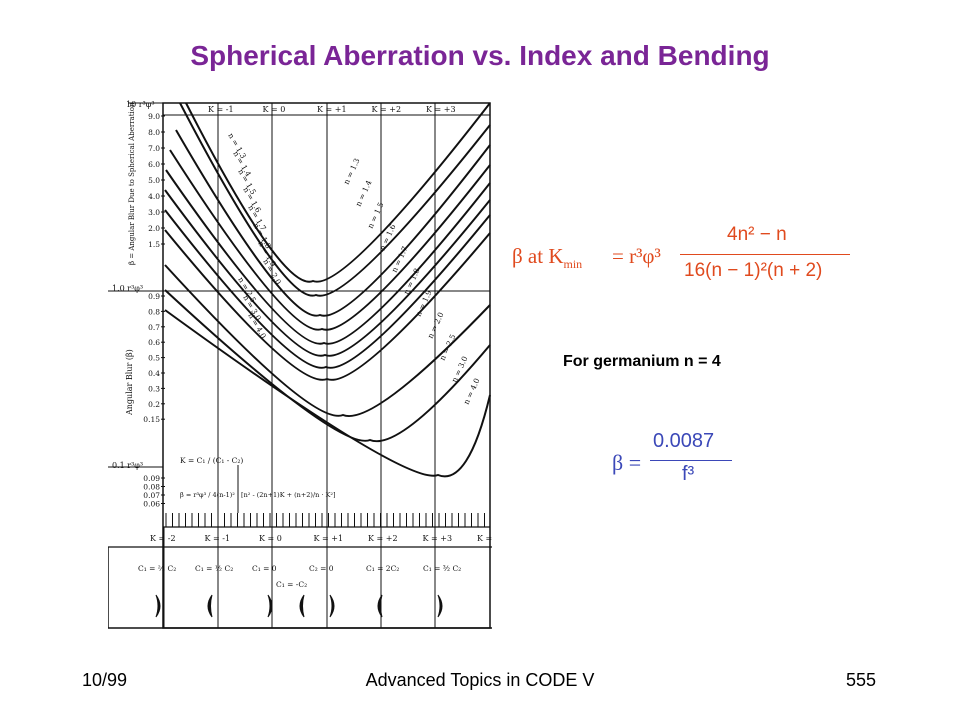  Describe the element at coordinates (480, 680) in the screenshot. I see `footer-course: Advanced Topics in CODE V` at that location.